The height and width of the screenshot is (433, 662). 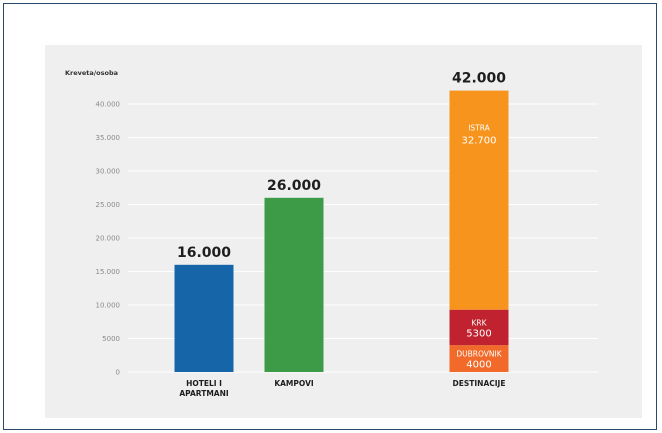 What do you see at coordinates (108, 306) in the screenshot?
I see `y-tick-label: 10.000` at bounding box center [108, 306].